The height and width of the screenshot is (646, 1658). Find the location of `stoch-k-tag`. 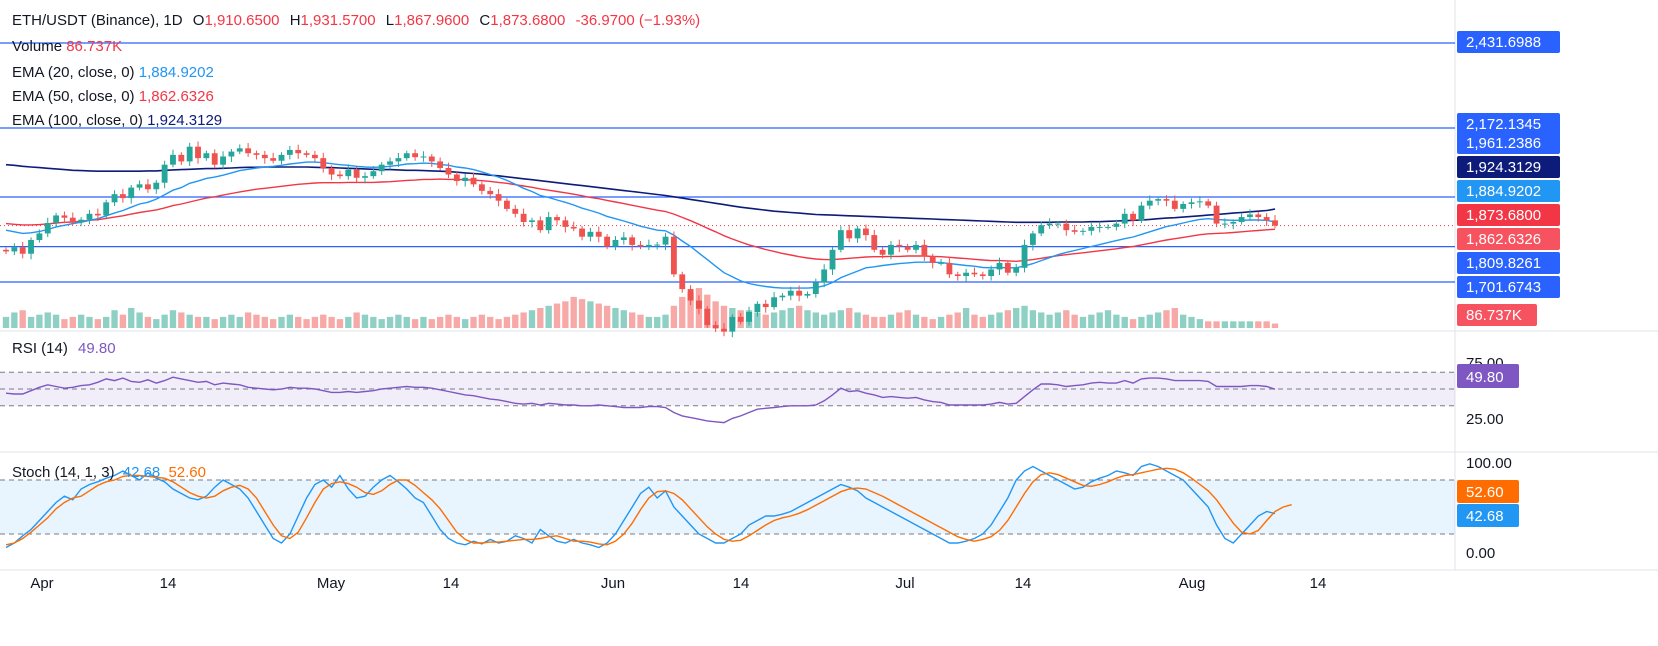

stoch-k-tag is located at coordinates (1488, 515).